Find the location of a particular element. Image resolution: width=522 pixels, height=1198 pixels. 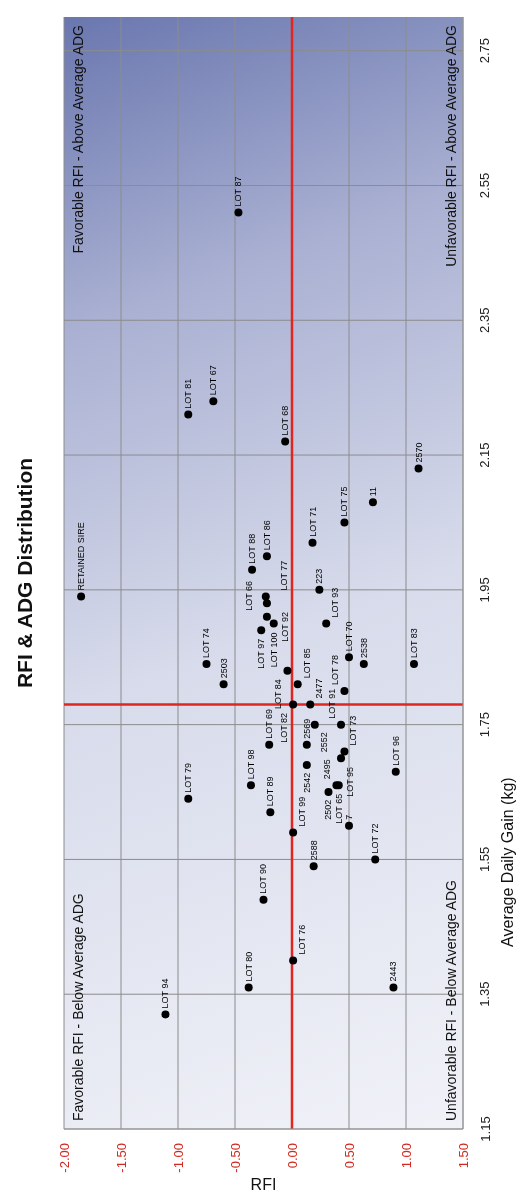

annotation: LOT 81 is located at coordinates (188, 393).